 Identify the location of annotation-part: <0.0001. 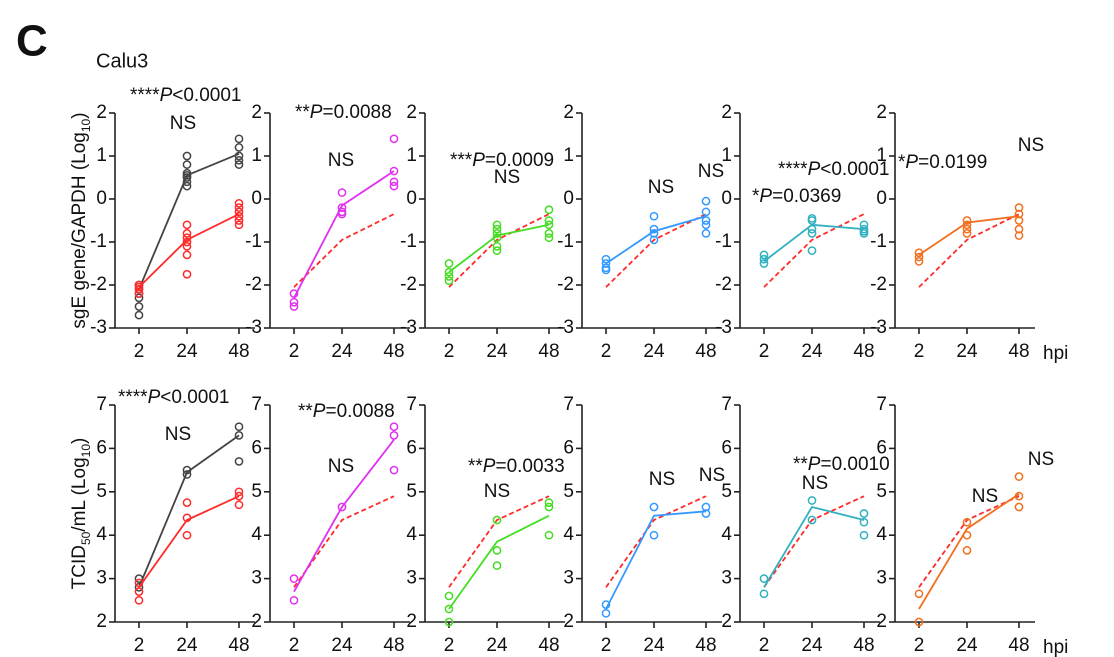
(854, 169).